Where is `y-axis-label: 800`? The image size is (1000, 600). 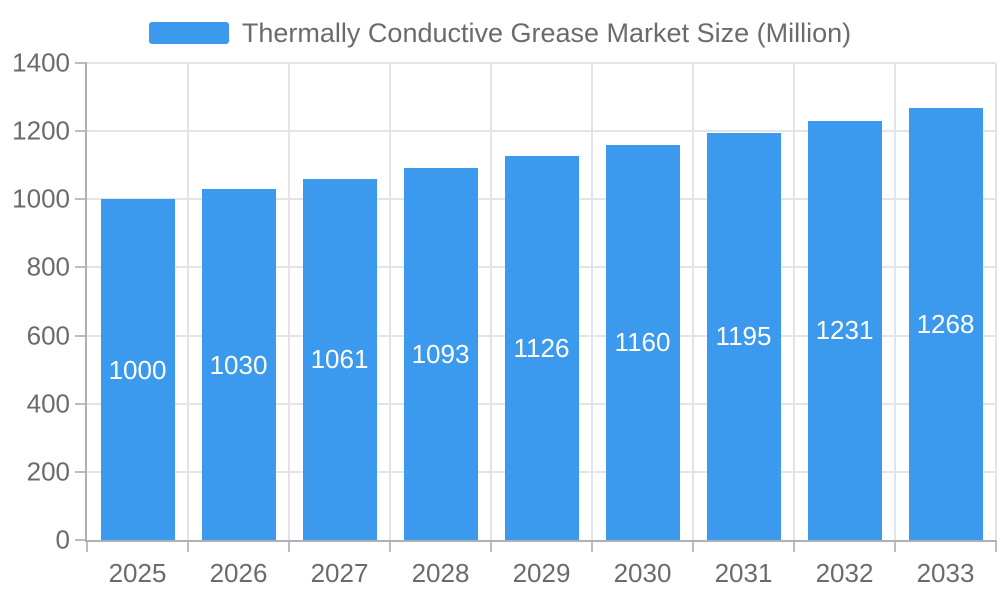
y-axis-label: 800 is located at coordinates (48, 266).